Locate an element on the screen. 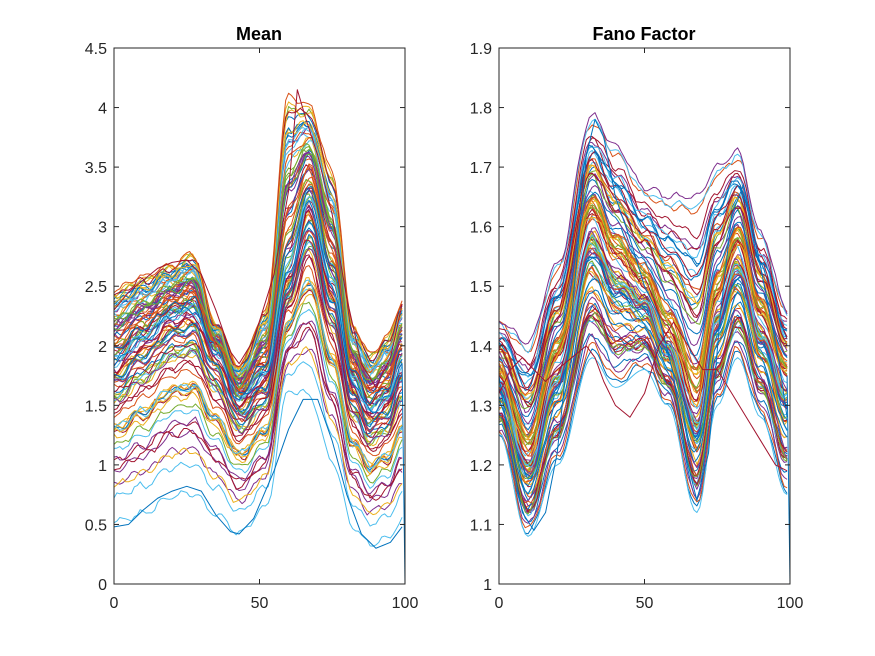 The width and height of the screenshot is (875, 656). y-tick-label: 1.3 is located at coordinates (481, 406).